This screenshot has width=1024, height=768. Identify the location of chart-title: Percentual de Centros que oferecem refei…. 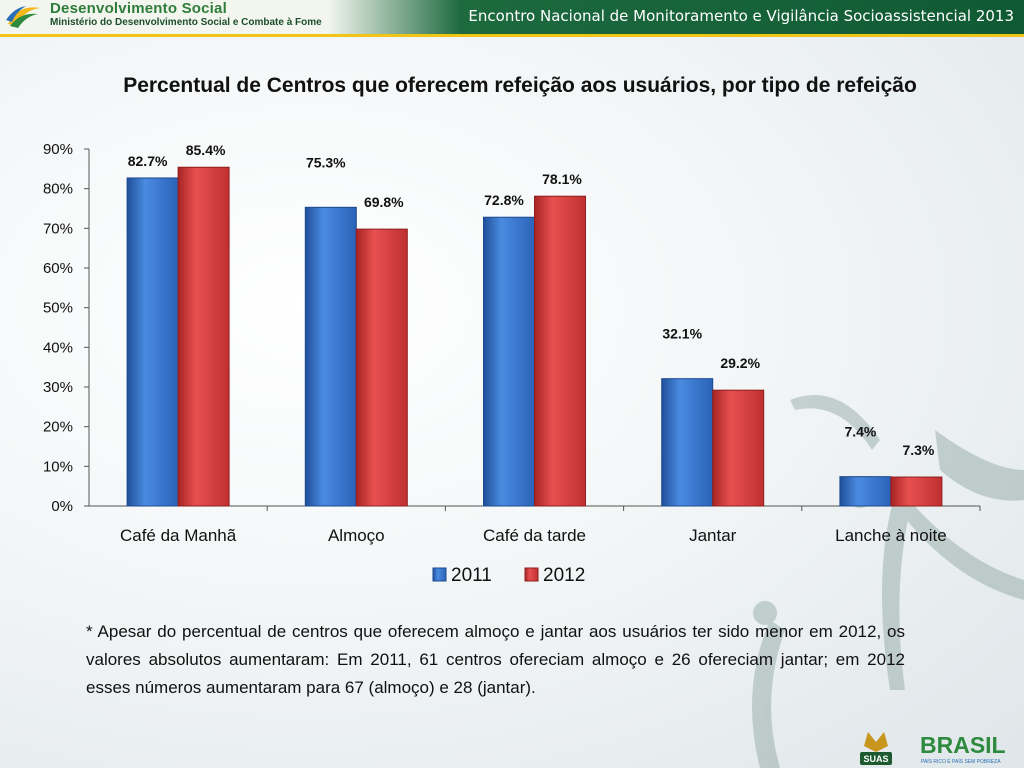
(520, 85).